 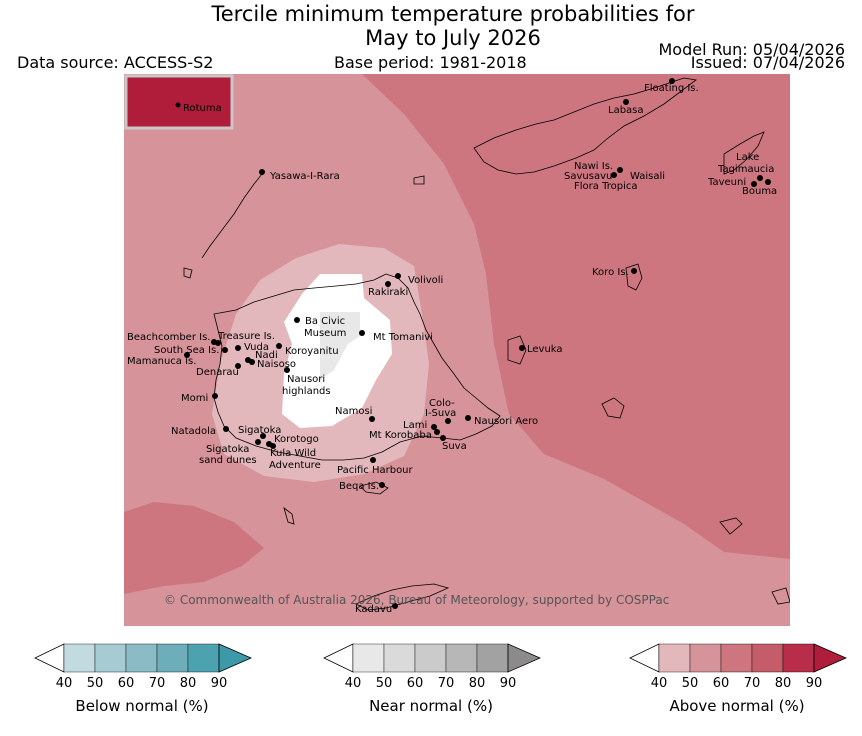 I want to click on colorbar-near-normal, so click(x=432, y=660).